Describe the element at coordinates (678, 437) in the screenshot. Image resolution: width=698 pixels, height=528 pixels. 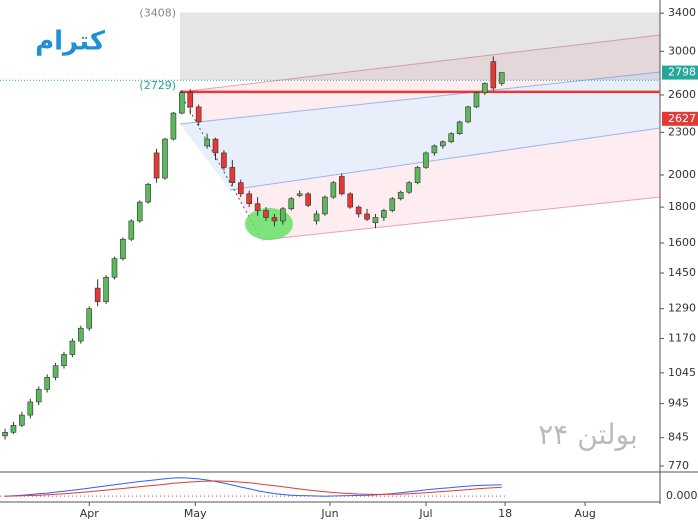
I see `y-tick-label: 845` at that location.